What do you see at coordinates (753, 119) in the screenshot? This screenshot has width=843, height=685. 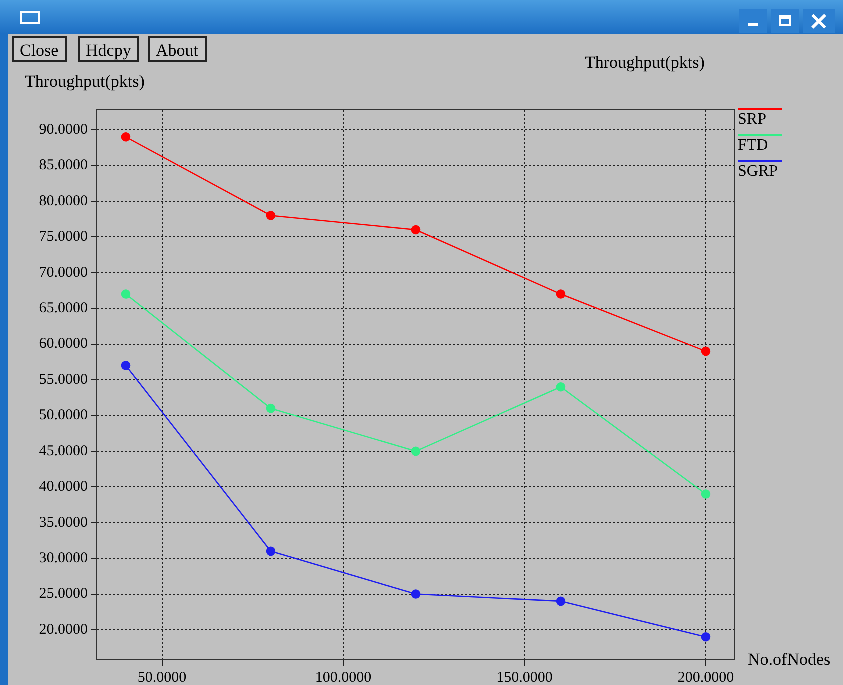 I see `legend-label: SRP` at bounding box center [753, 119].